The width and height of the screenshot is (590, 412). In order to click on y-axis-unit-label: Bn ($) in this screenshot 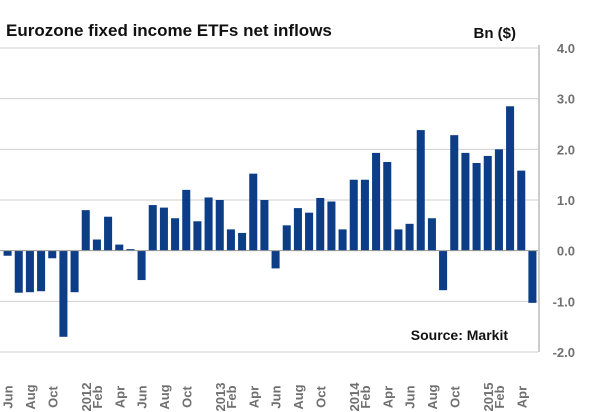, I will do `click(495, 33)`.